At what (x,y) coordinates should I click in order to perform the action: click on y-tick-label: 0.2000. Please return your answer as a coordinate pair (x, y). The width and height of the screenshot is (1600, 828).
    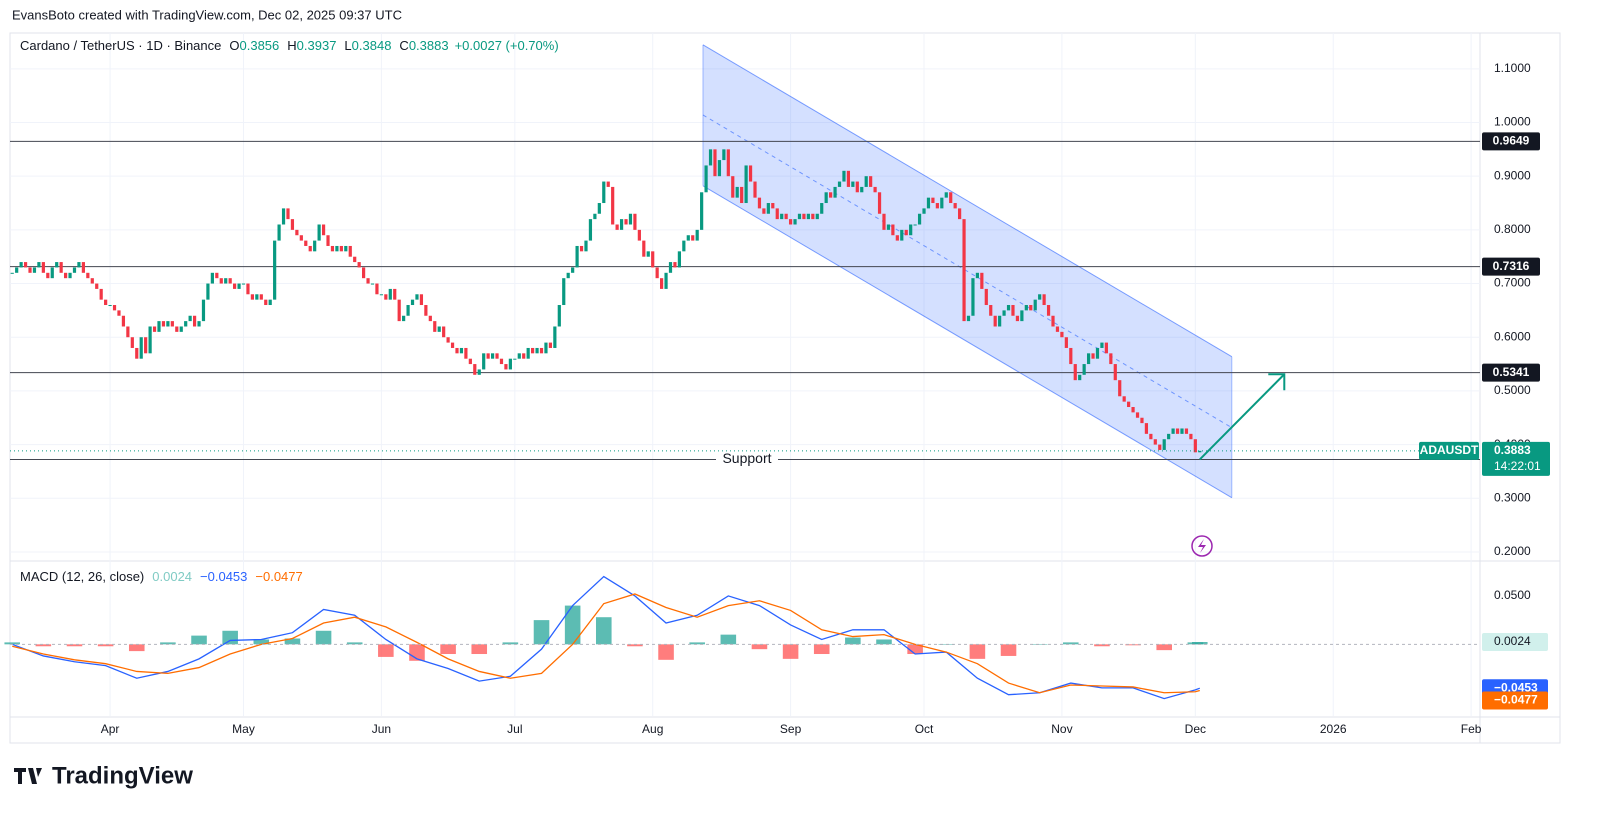
    Looking at the image, I should click on (1512, 551).